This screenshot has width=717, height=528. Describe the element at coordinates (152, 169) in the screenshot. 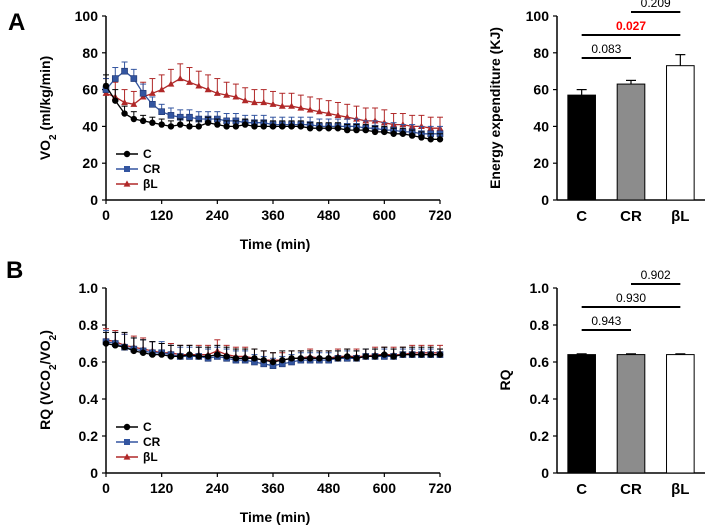

I see `a-line-legend-label: CR` at that location.